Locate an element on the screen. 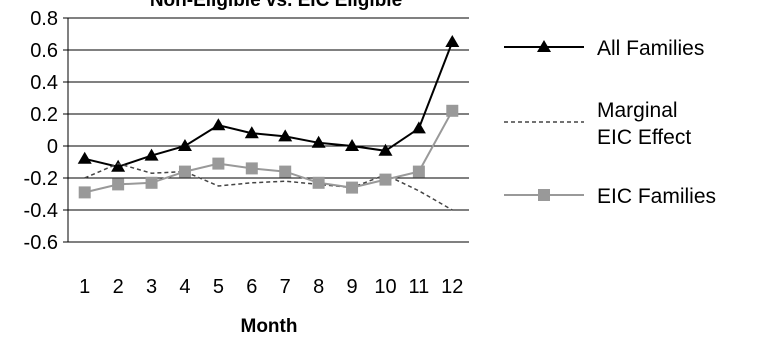 The width and height of the screenshot is (761, 344). y-tick-label: 0 is located at coordinates (52, 147).